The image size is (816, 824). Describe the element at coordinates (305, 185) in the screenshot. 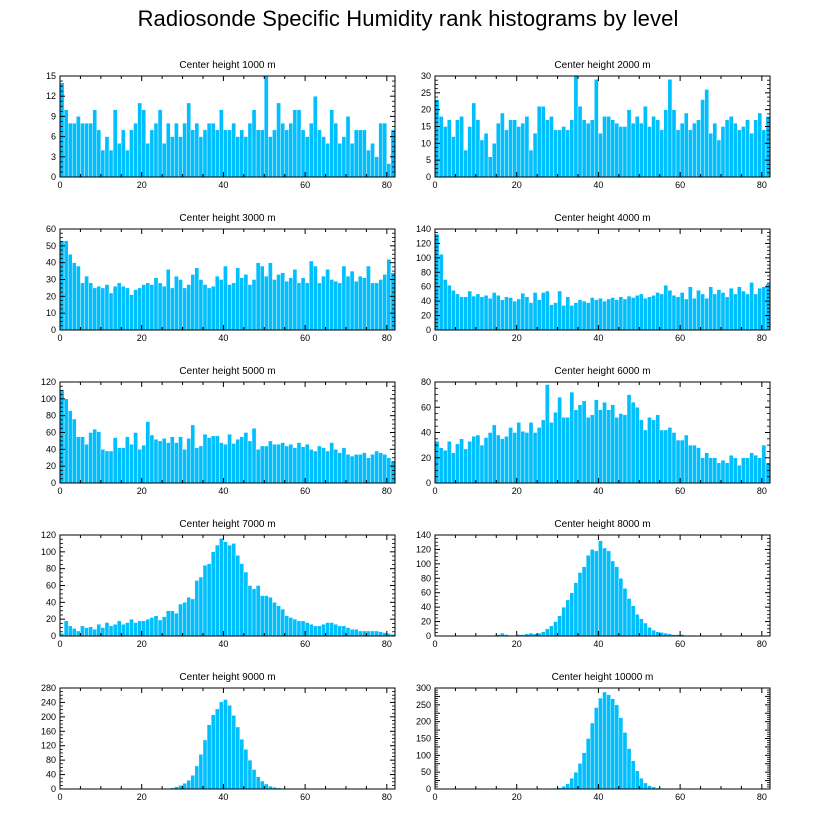

I see `x-tick-label: 60` at that location.